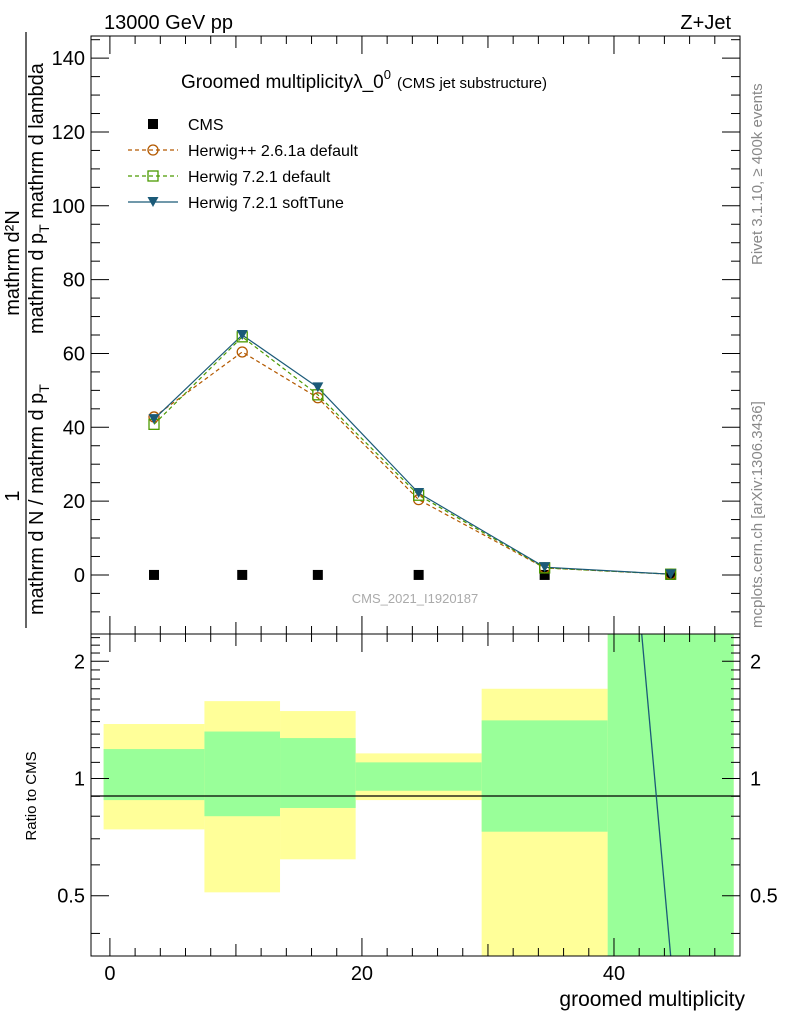  What do you see at coordinates (31, 795) in the screenshot?
I see `ratio-y-axis-label: Ratio to CMS` at bounding box center [31, 795].